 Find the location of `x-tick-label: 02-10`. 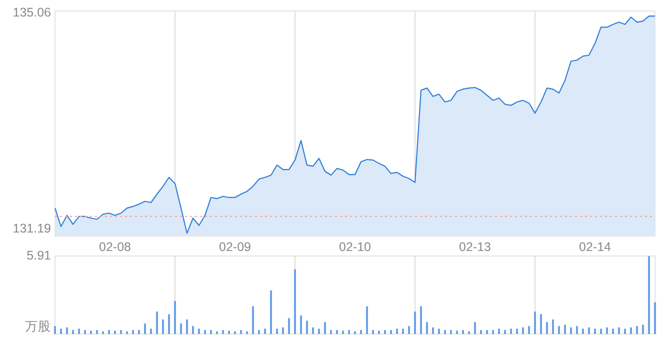

x-tick-label: 02-10 is located at coordinates (355, 247).